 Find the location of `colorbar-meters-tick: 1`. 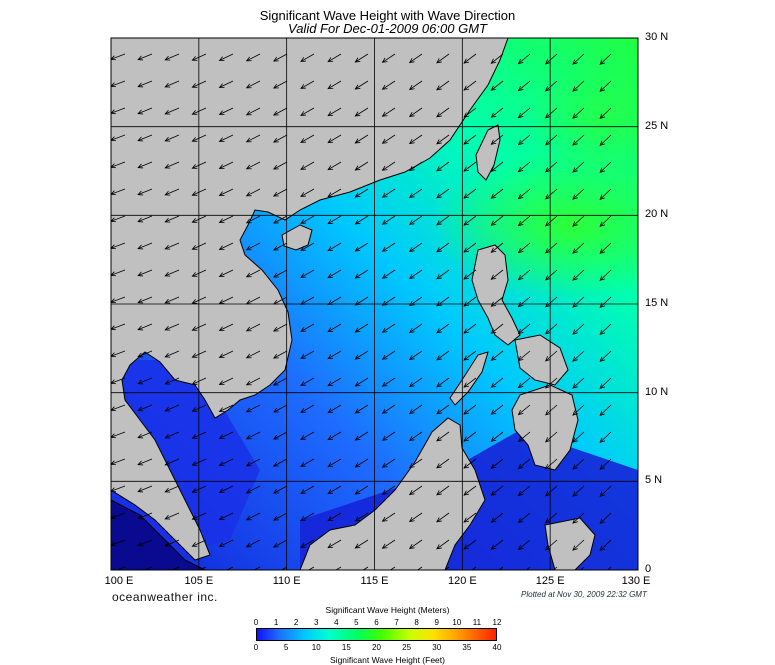

colorbar-meters-tick: 1 is located at coordinates (276, 622).